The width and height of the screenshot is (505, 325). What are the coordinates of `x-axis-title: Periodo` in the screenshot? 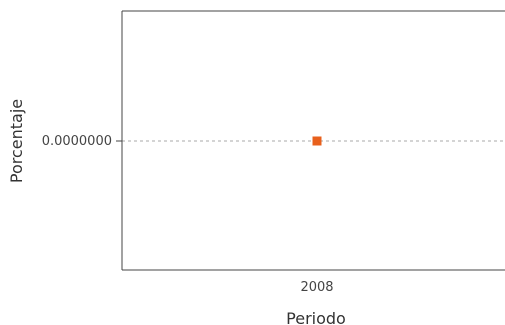 It's located at (316, 317).